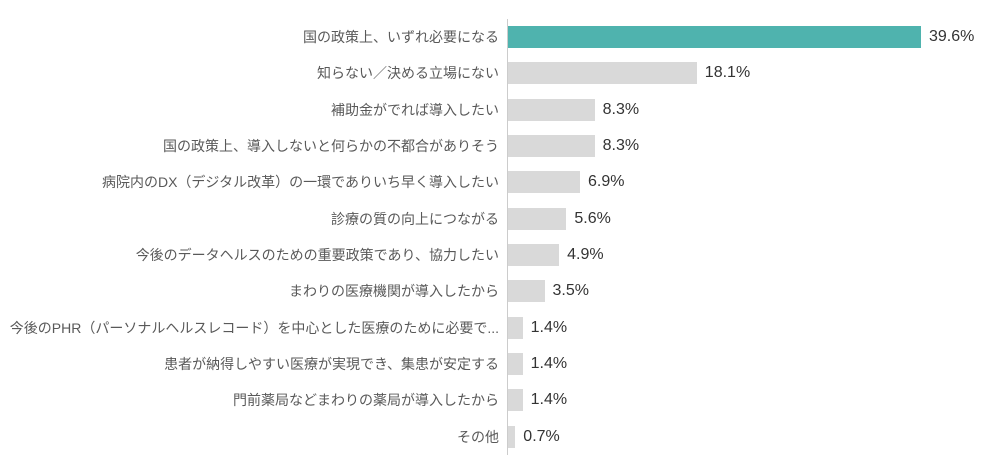  I want to click on plot-area: 39.6%, so click(753, 37).